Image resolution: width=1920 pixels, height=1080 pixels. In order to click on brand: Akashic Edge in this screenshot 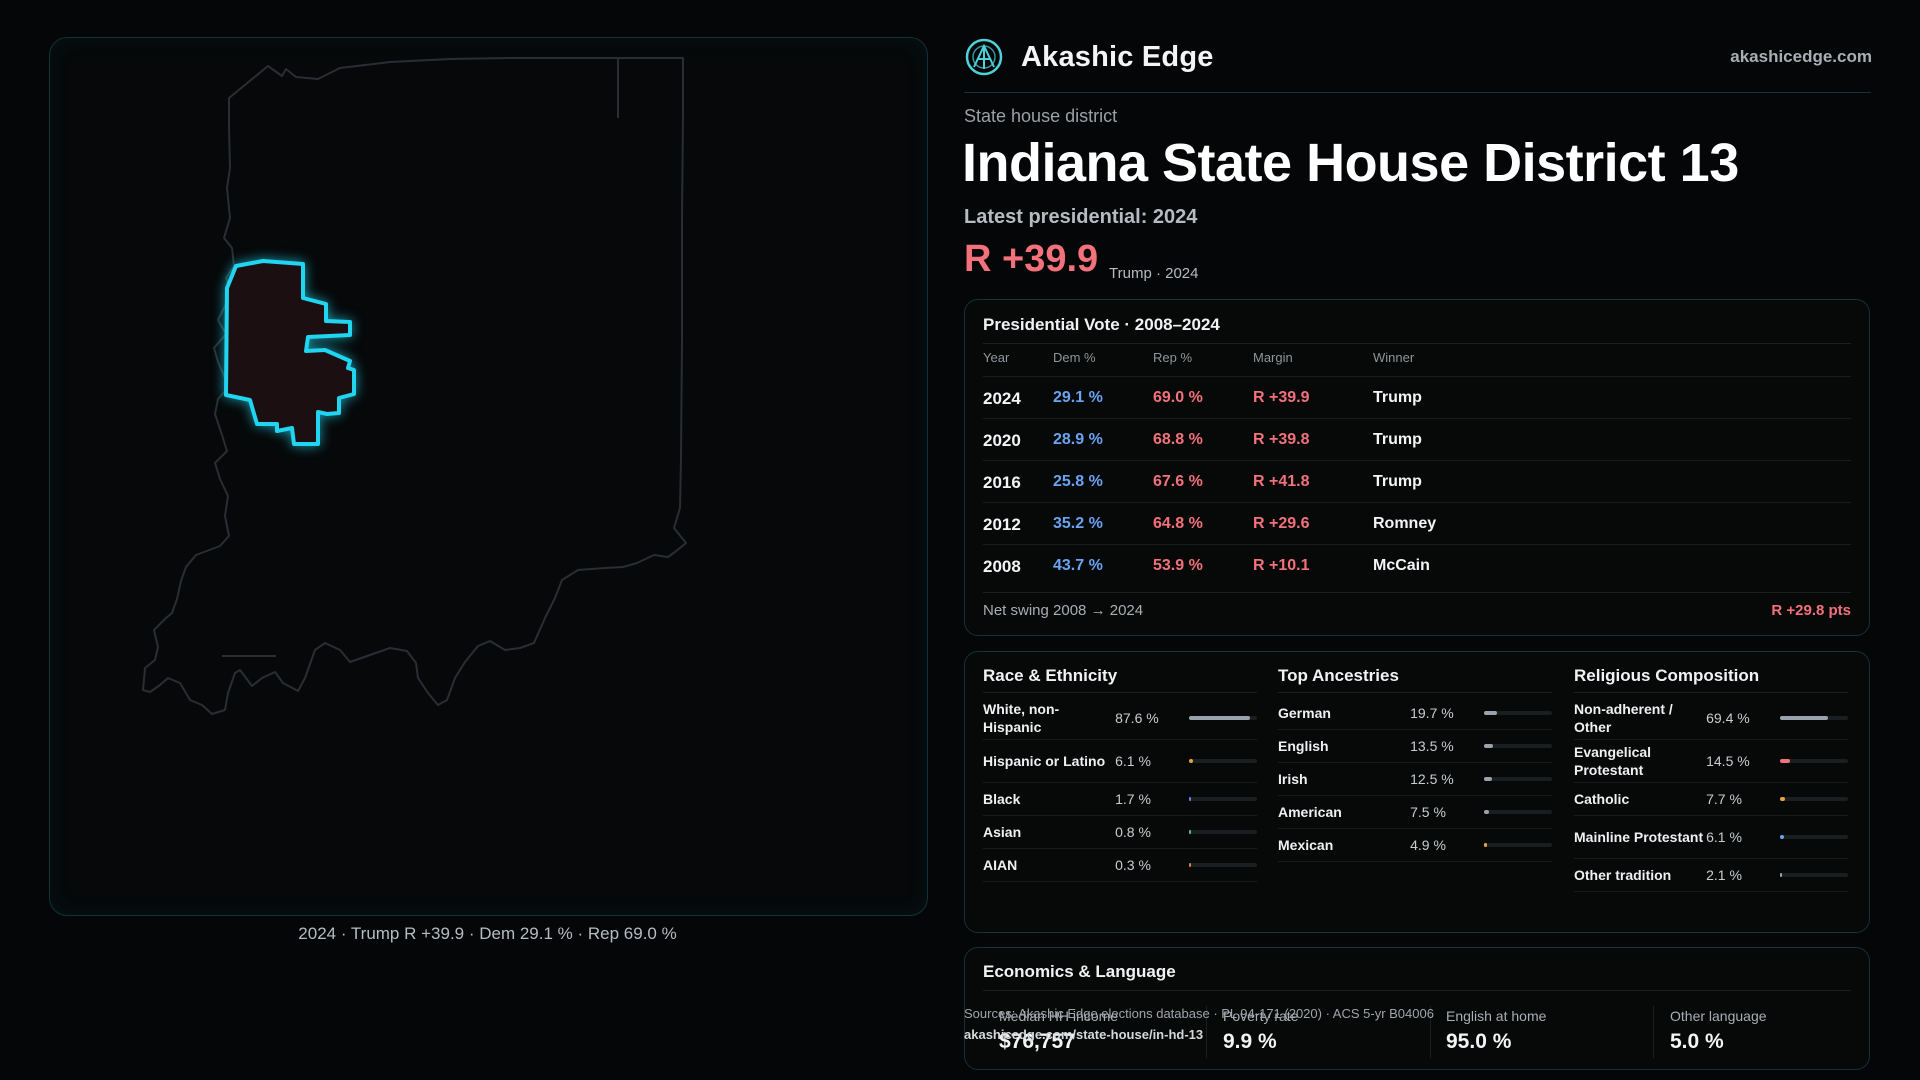, I will do `click(1089, 57)`.